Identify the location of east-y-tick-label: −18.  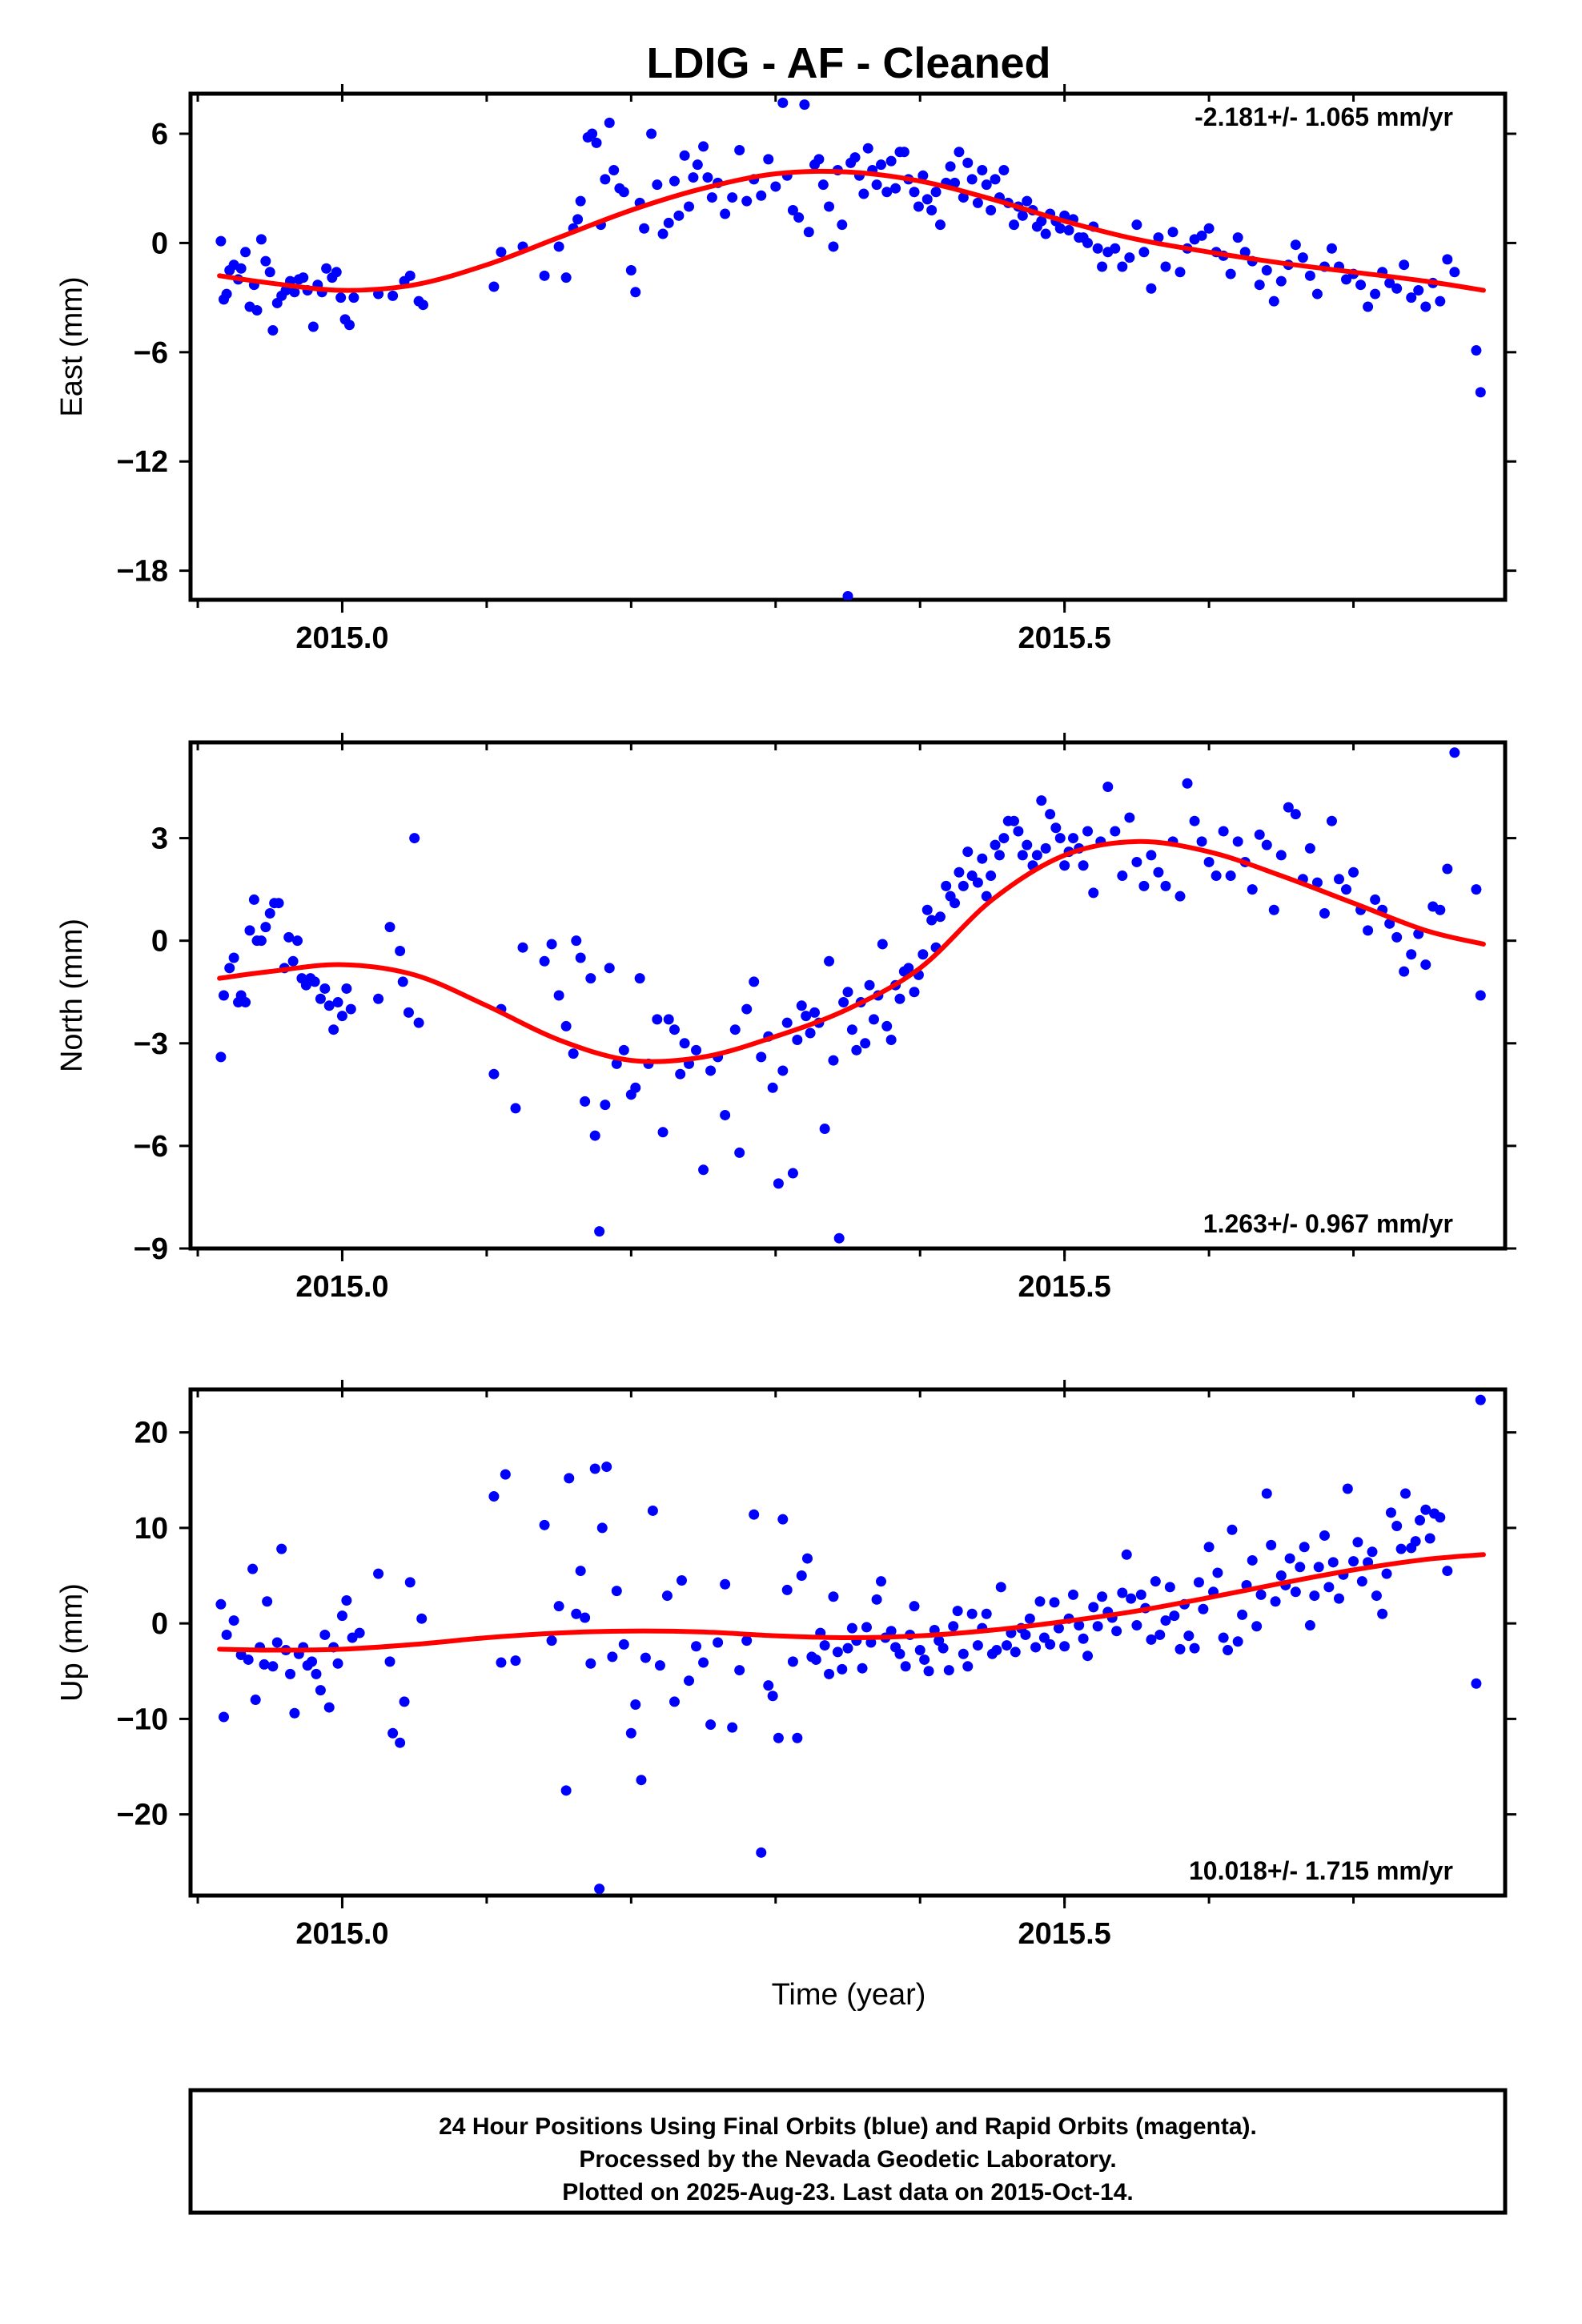
(142, 572).